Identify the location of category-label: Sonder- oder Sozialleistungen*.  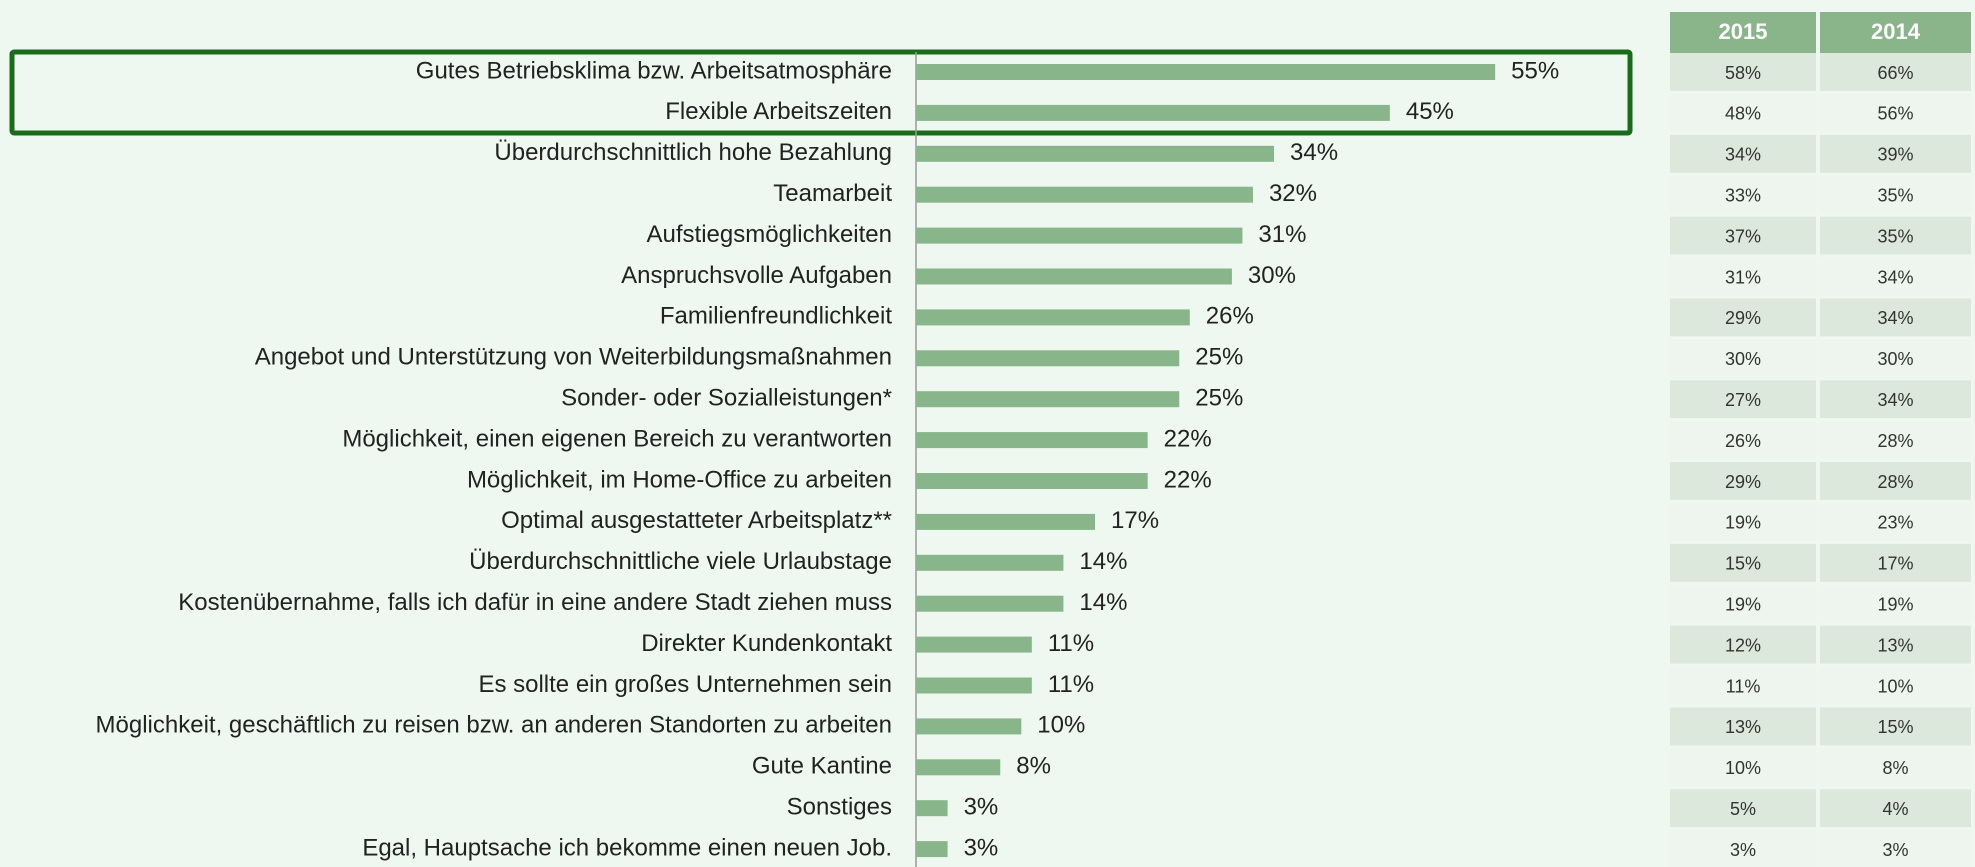
(726, 398).